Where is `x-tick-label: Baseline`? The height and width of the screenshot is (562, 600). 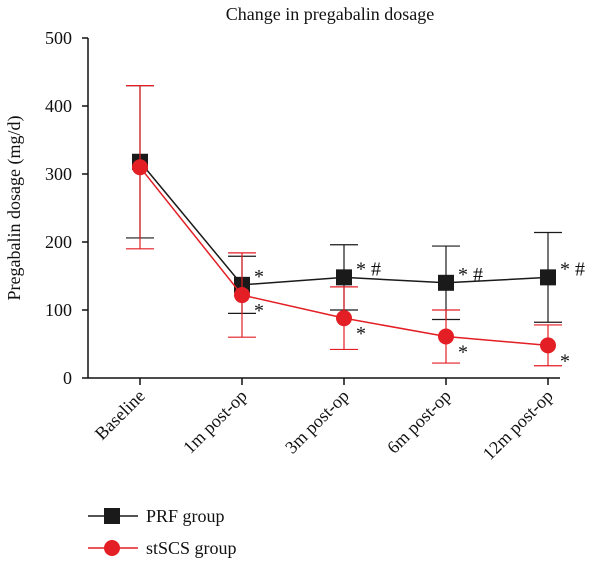 x-tick-label: Baseline is located at coordinates (120, 415).